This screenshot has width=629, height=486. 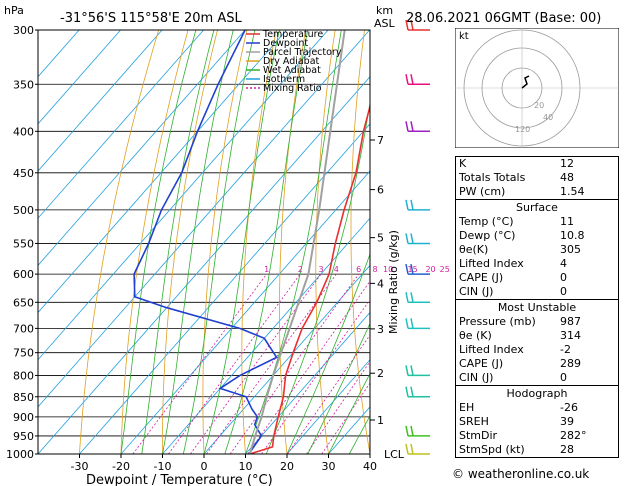 I want to click on hodograph-stat-row: EH -26, so click(x=537, y=408).